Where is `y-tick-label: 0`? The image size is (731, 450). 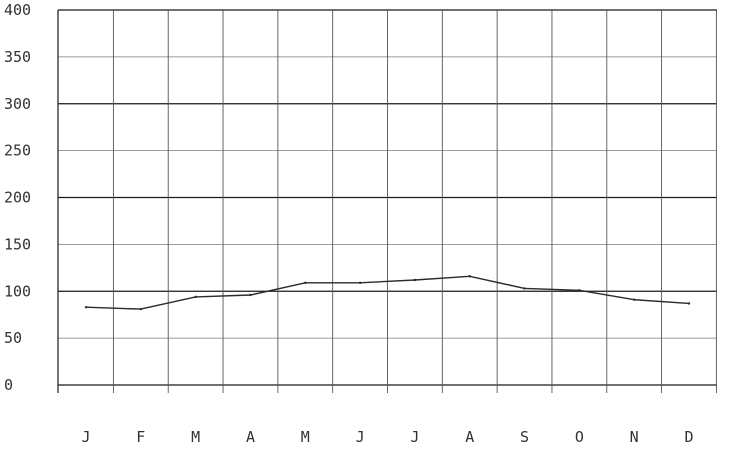
y-tick-label: 0 is located at coordinates (8, 385).